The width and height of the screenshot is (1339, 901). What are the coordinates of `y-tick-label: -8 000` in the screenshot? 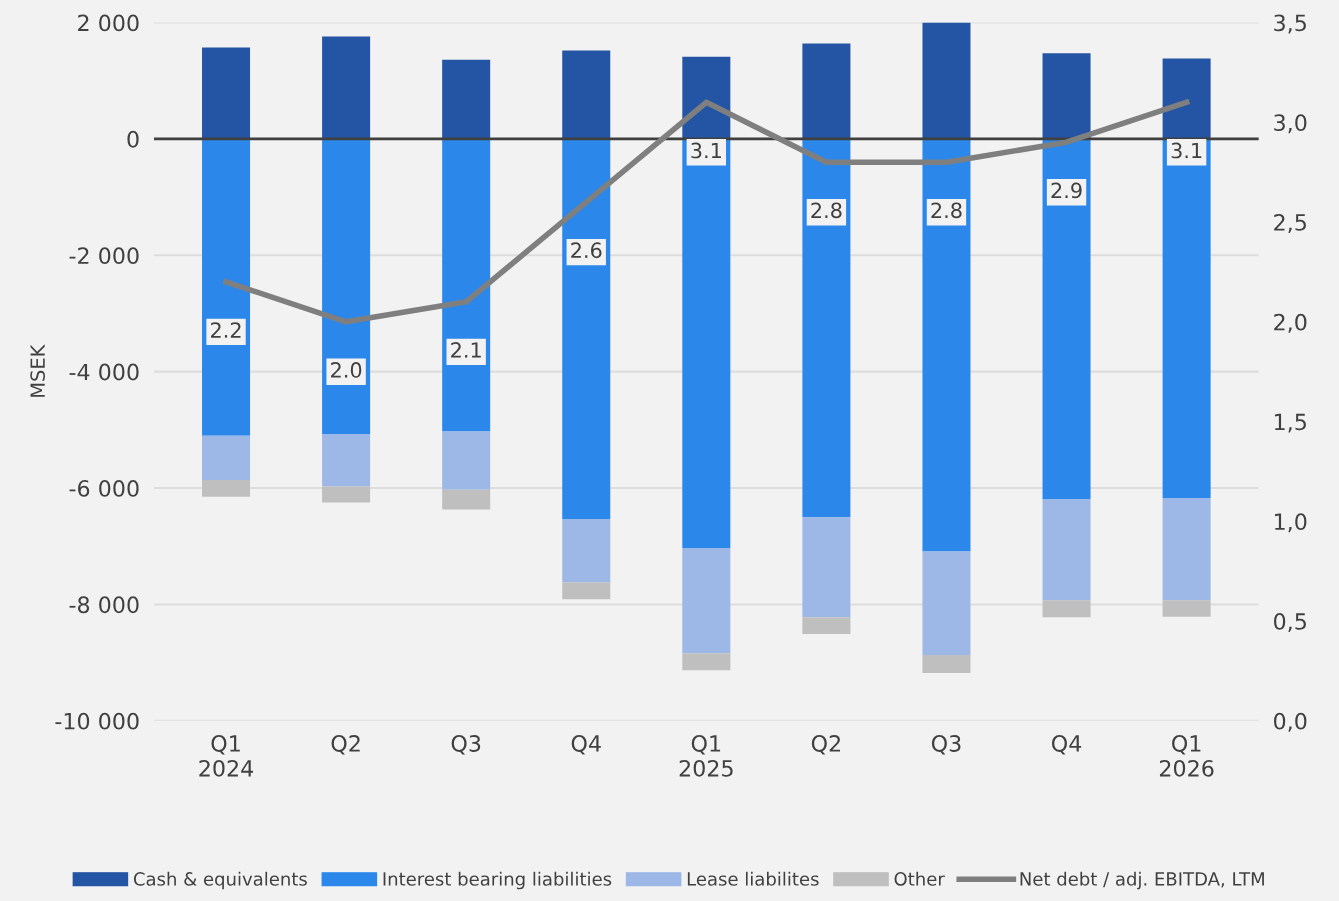 It's located at (104, 605).